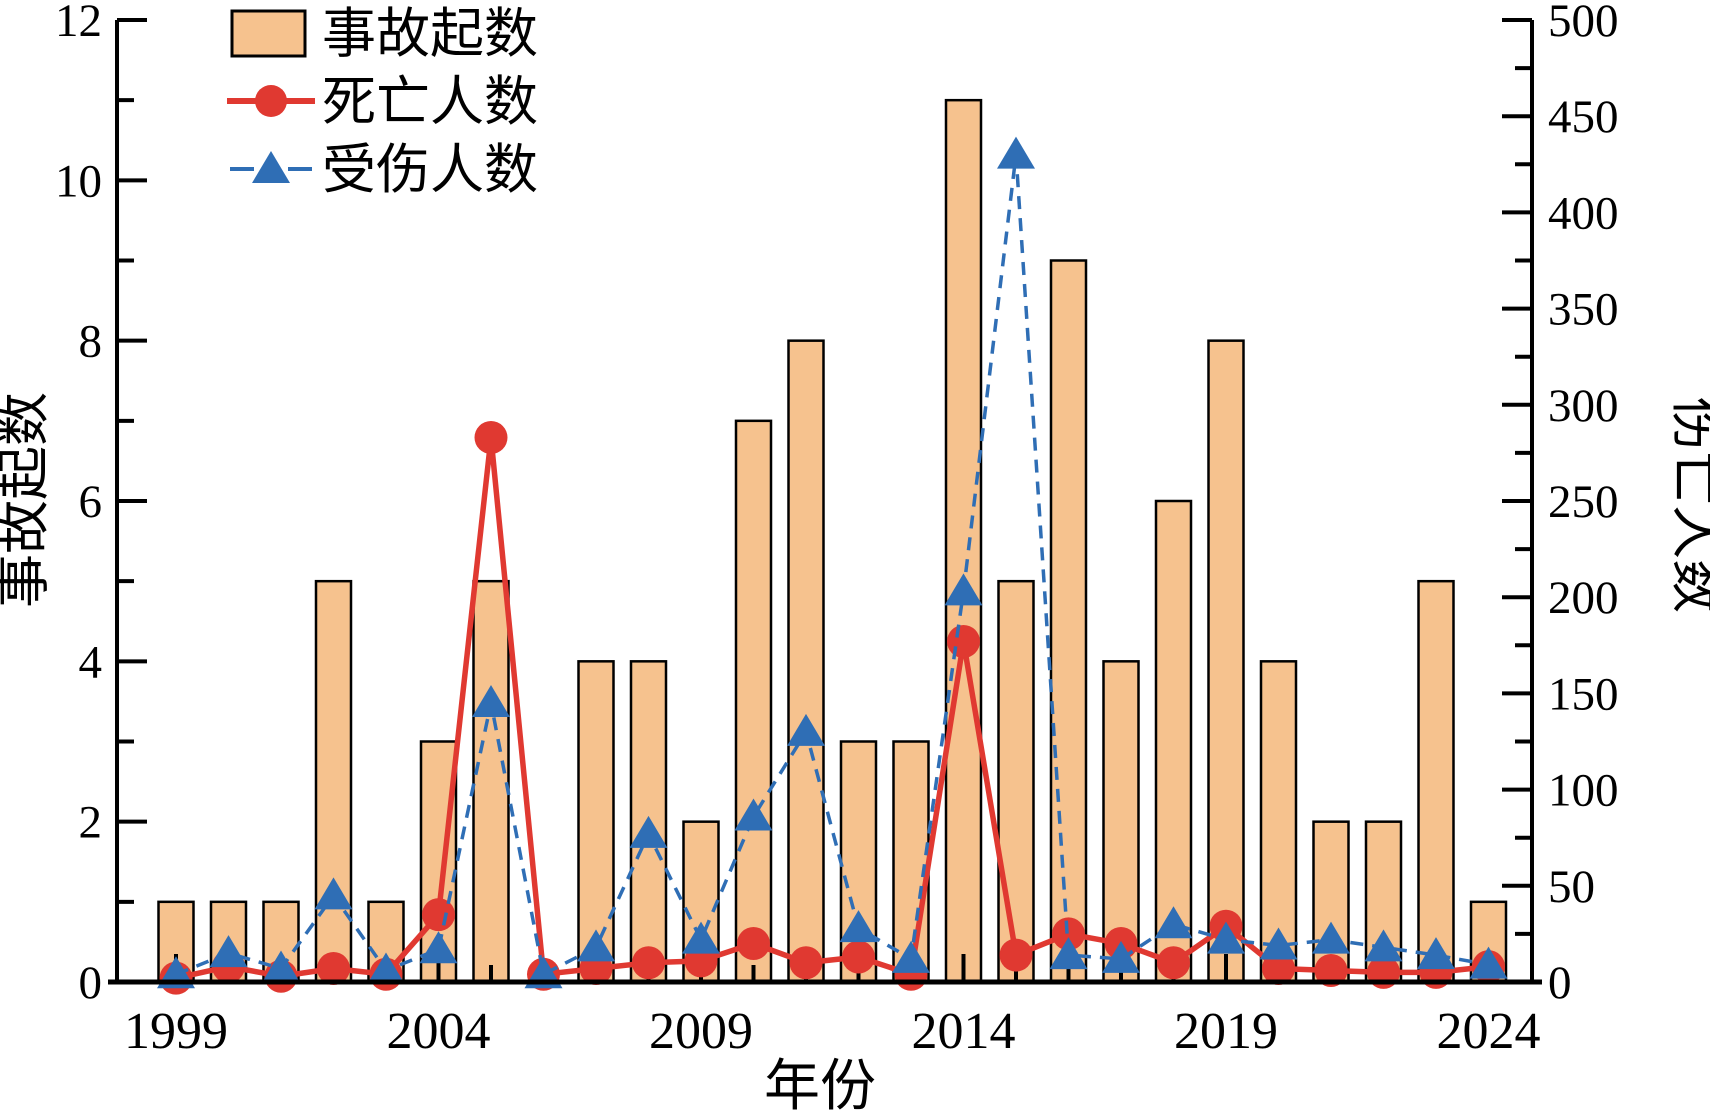 This screenshot has width=1710, height=1117. Describe the element at coordinates (1016, 781) in the screenshot. I see `bar-2015` at that location.